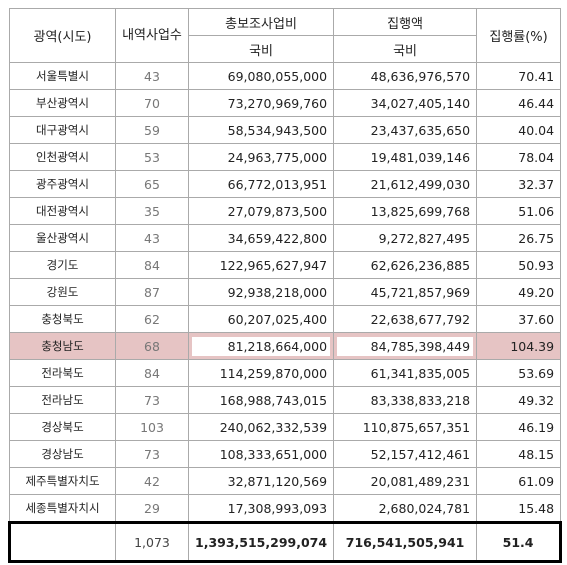 This screenshot has height=565, width=567. I want to click on cell: 59, so click(152, 130).